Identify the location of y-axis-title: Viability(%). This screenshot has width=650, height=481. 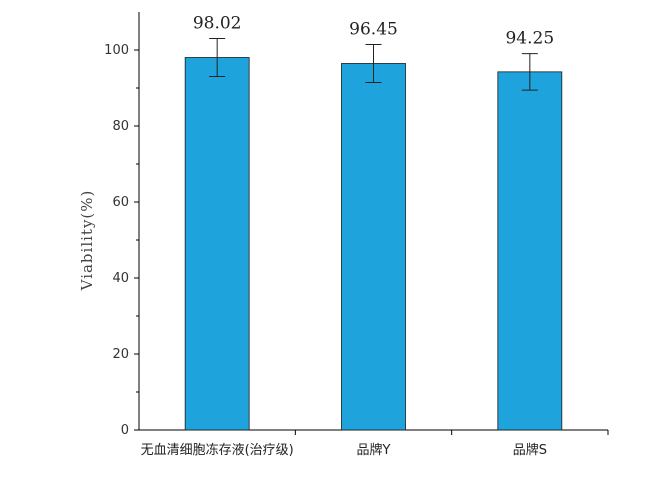
(87, 241).